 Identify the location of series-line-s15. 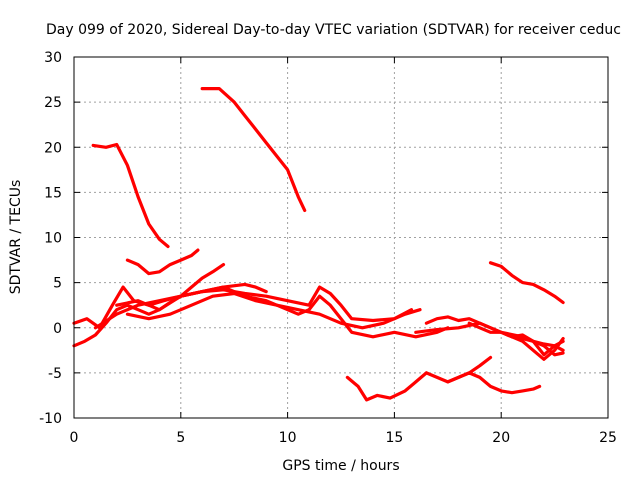
(483, 383).